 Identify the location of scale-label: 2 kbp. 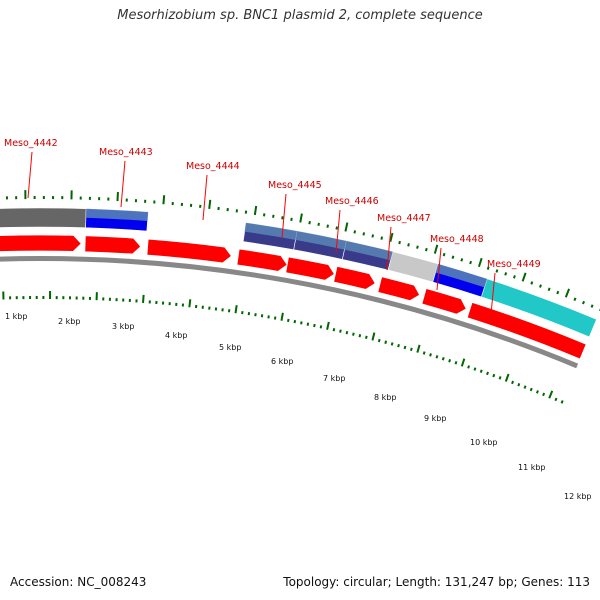
(69, 321).